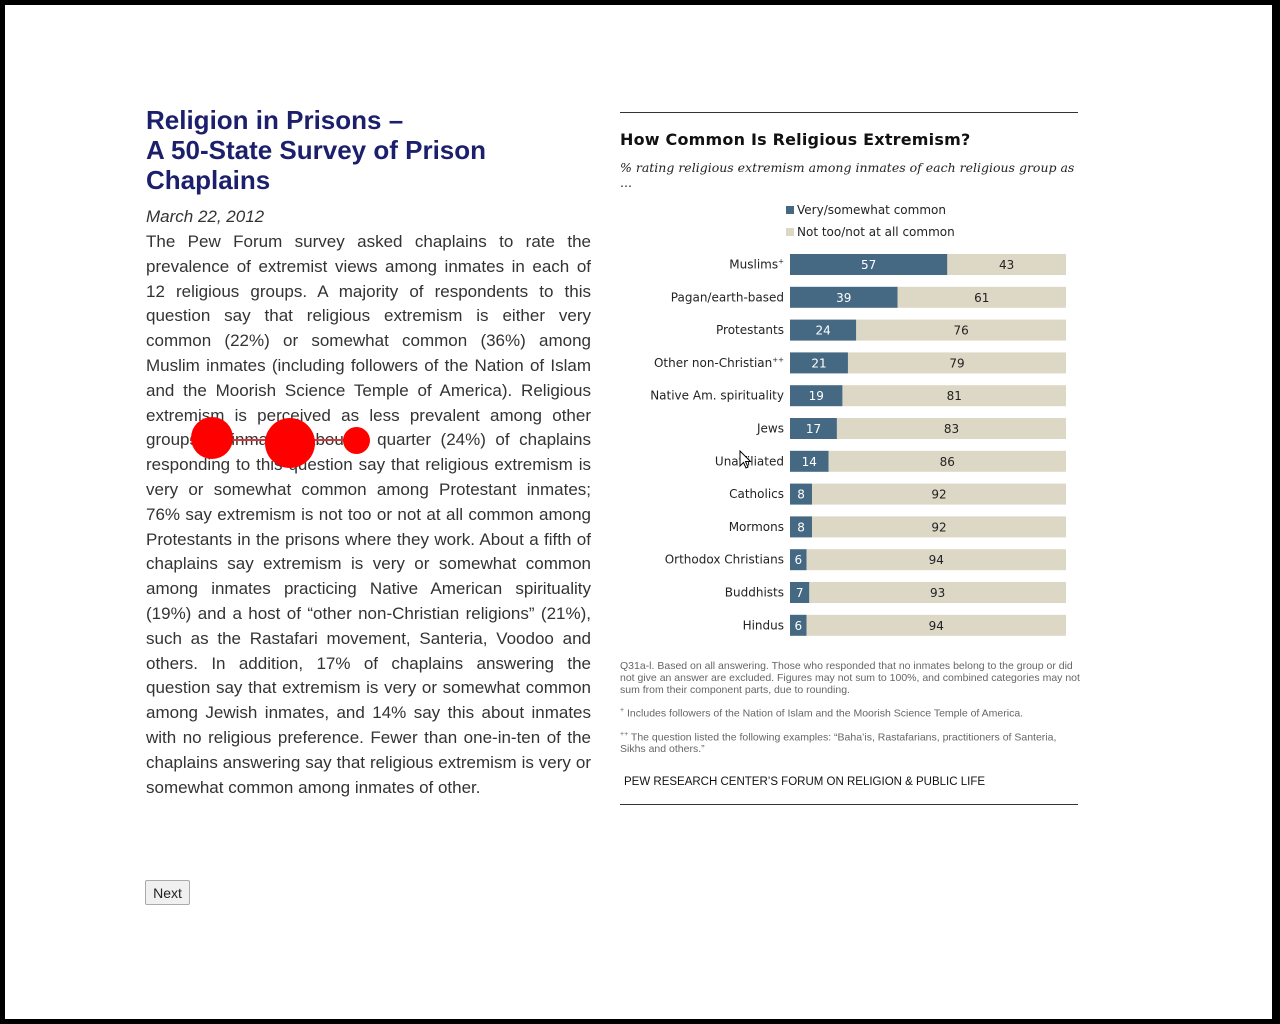 Image resolution: width=1280 pixels, height=1024 pixels. Describe the element at coordinates (763, 625) in the screenshot. I see `category-label: Hindus` at that location.